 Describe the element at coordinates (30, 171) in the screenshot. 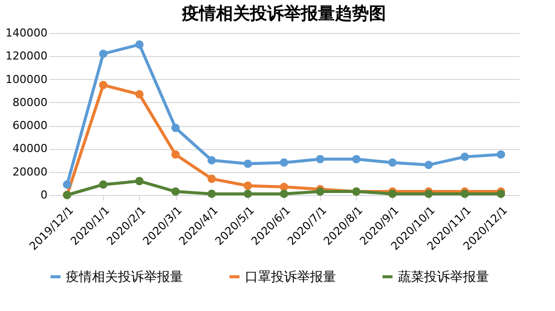

I see `y-tick-label: 20000` at that location.